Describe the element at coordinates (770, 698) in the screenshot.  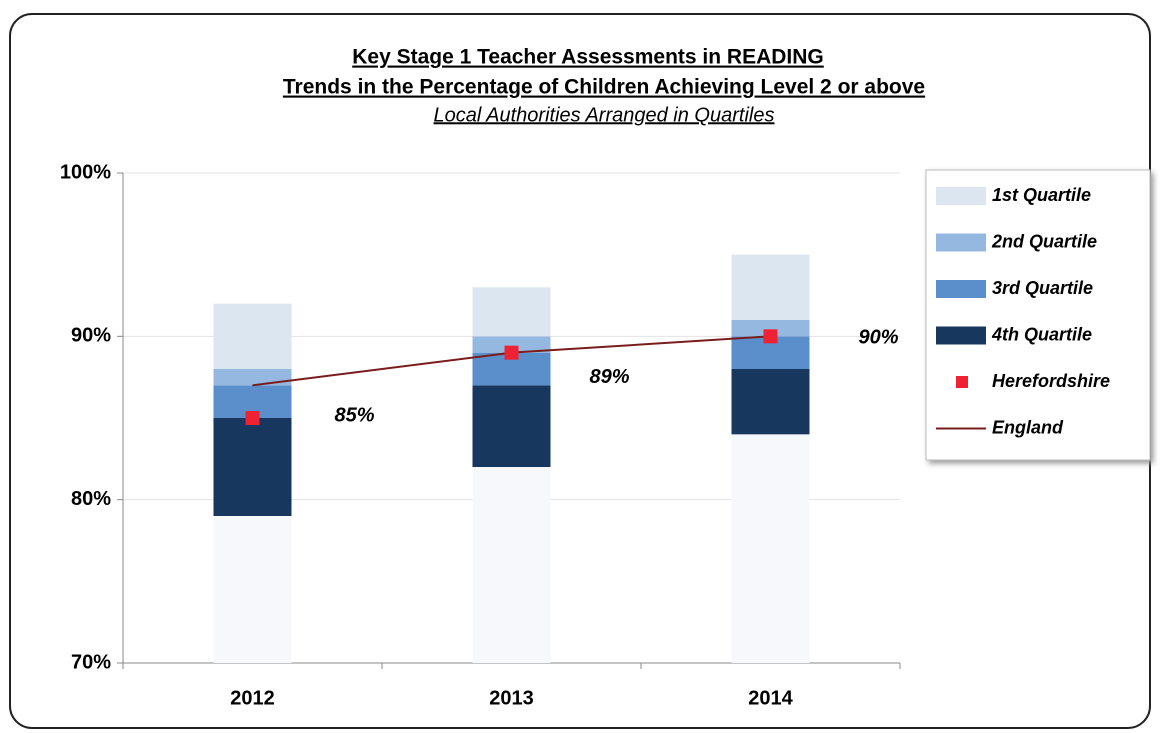
I see `x-tick-label: 2014` at that location.